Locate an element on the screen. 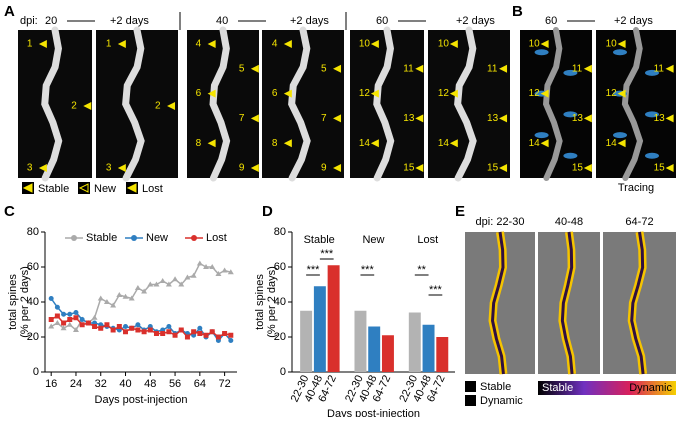 The height and width of the screenshot is (422, 683). spine-label: 11 is located at coordinates (408, 68).